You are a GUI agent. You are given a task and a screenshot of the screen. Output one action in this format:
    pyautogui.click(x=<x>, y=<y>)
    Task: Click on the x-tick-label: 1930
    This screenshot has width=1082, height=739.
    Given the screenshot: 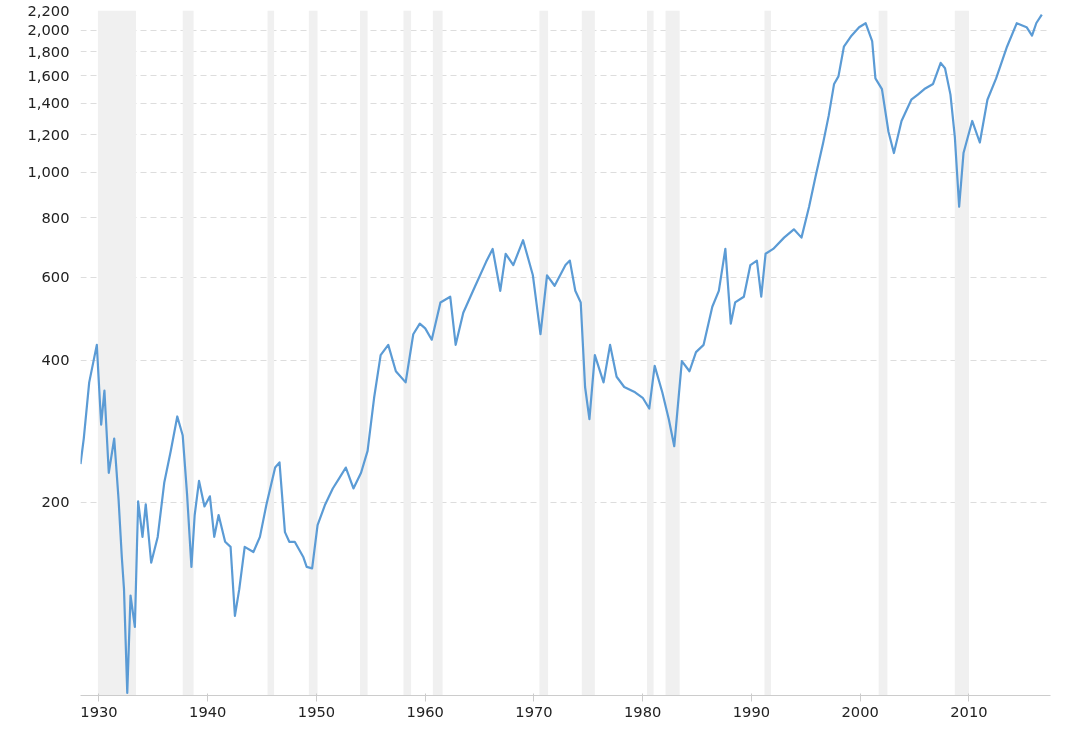 What is the action you would take?
    pyautogui.click(x=99, y=711)
    